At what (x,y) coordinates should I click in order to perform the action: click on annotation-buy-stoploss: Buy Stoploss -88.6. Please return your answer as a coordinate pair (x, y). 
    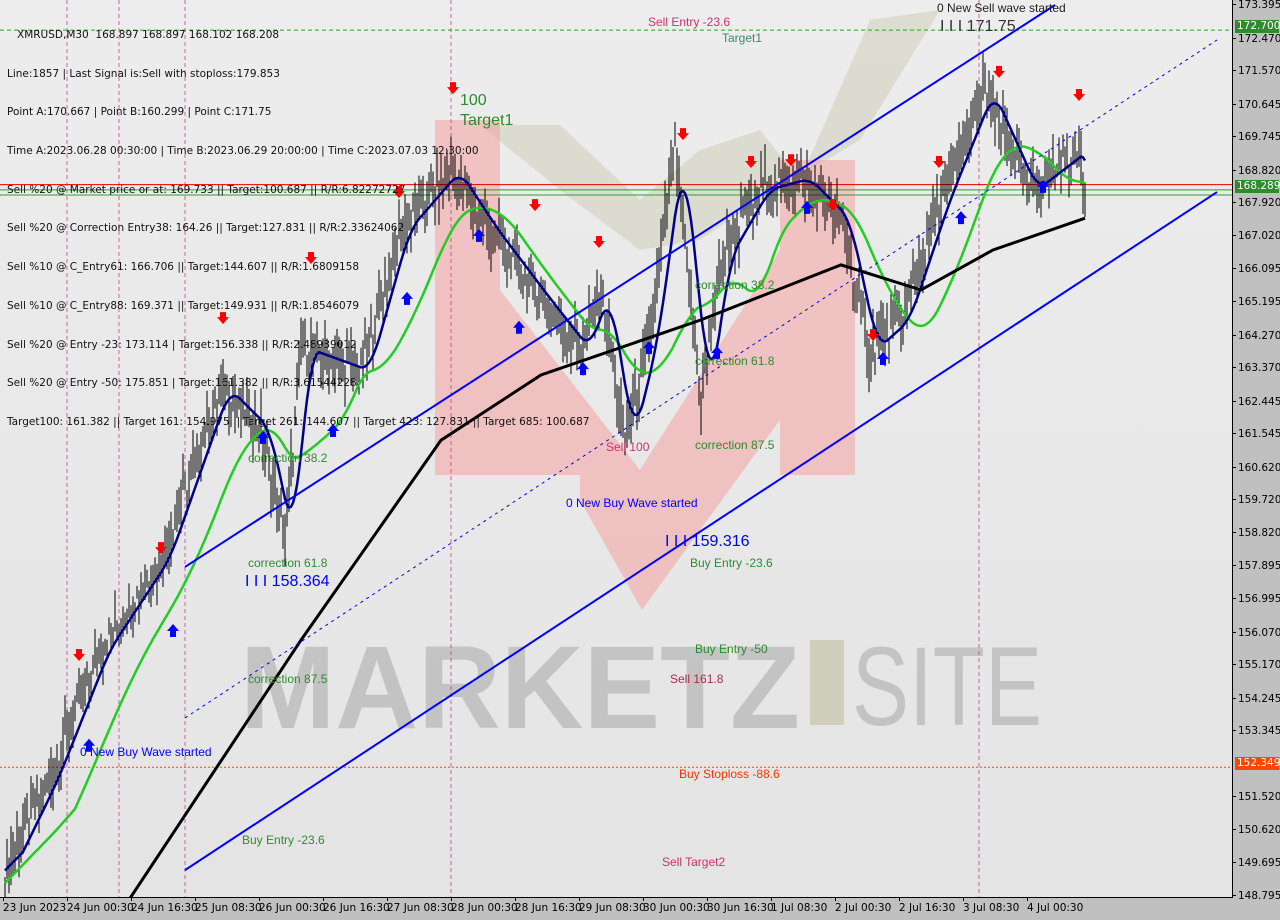
    Looking at the image, I should click on (729, 774).